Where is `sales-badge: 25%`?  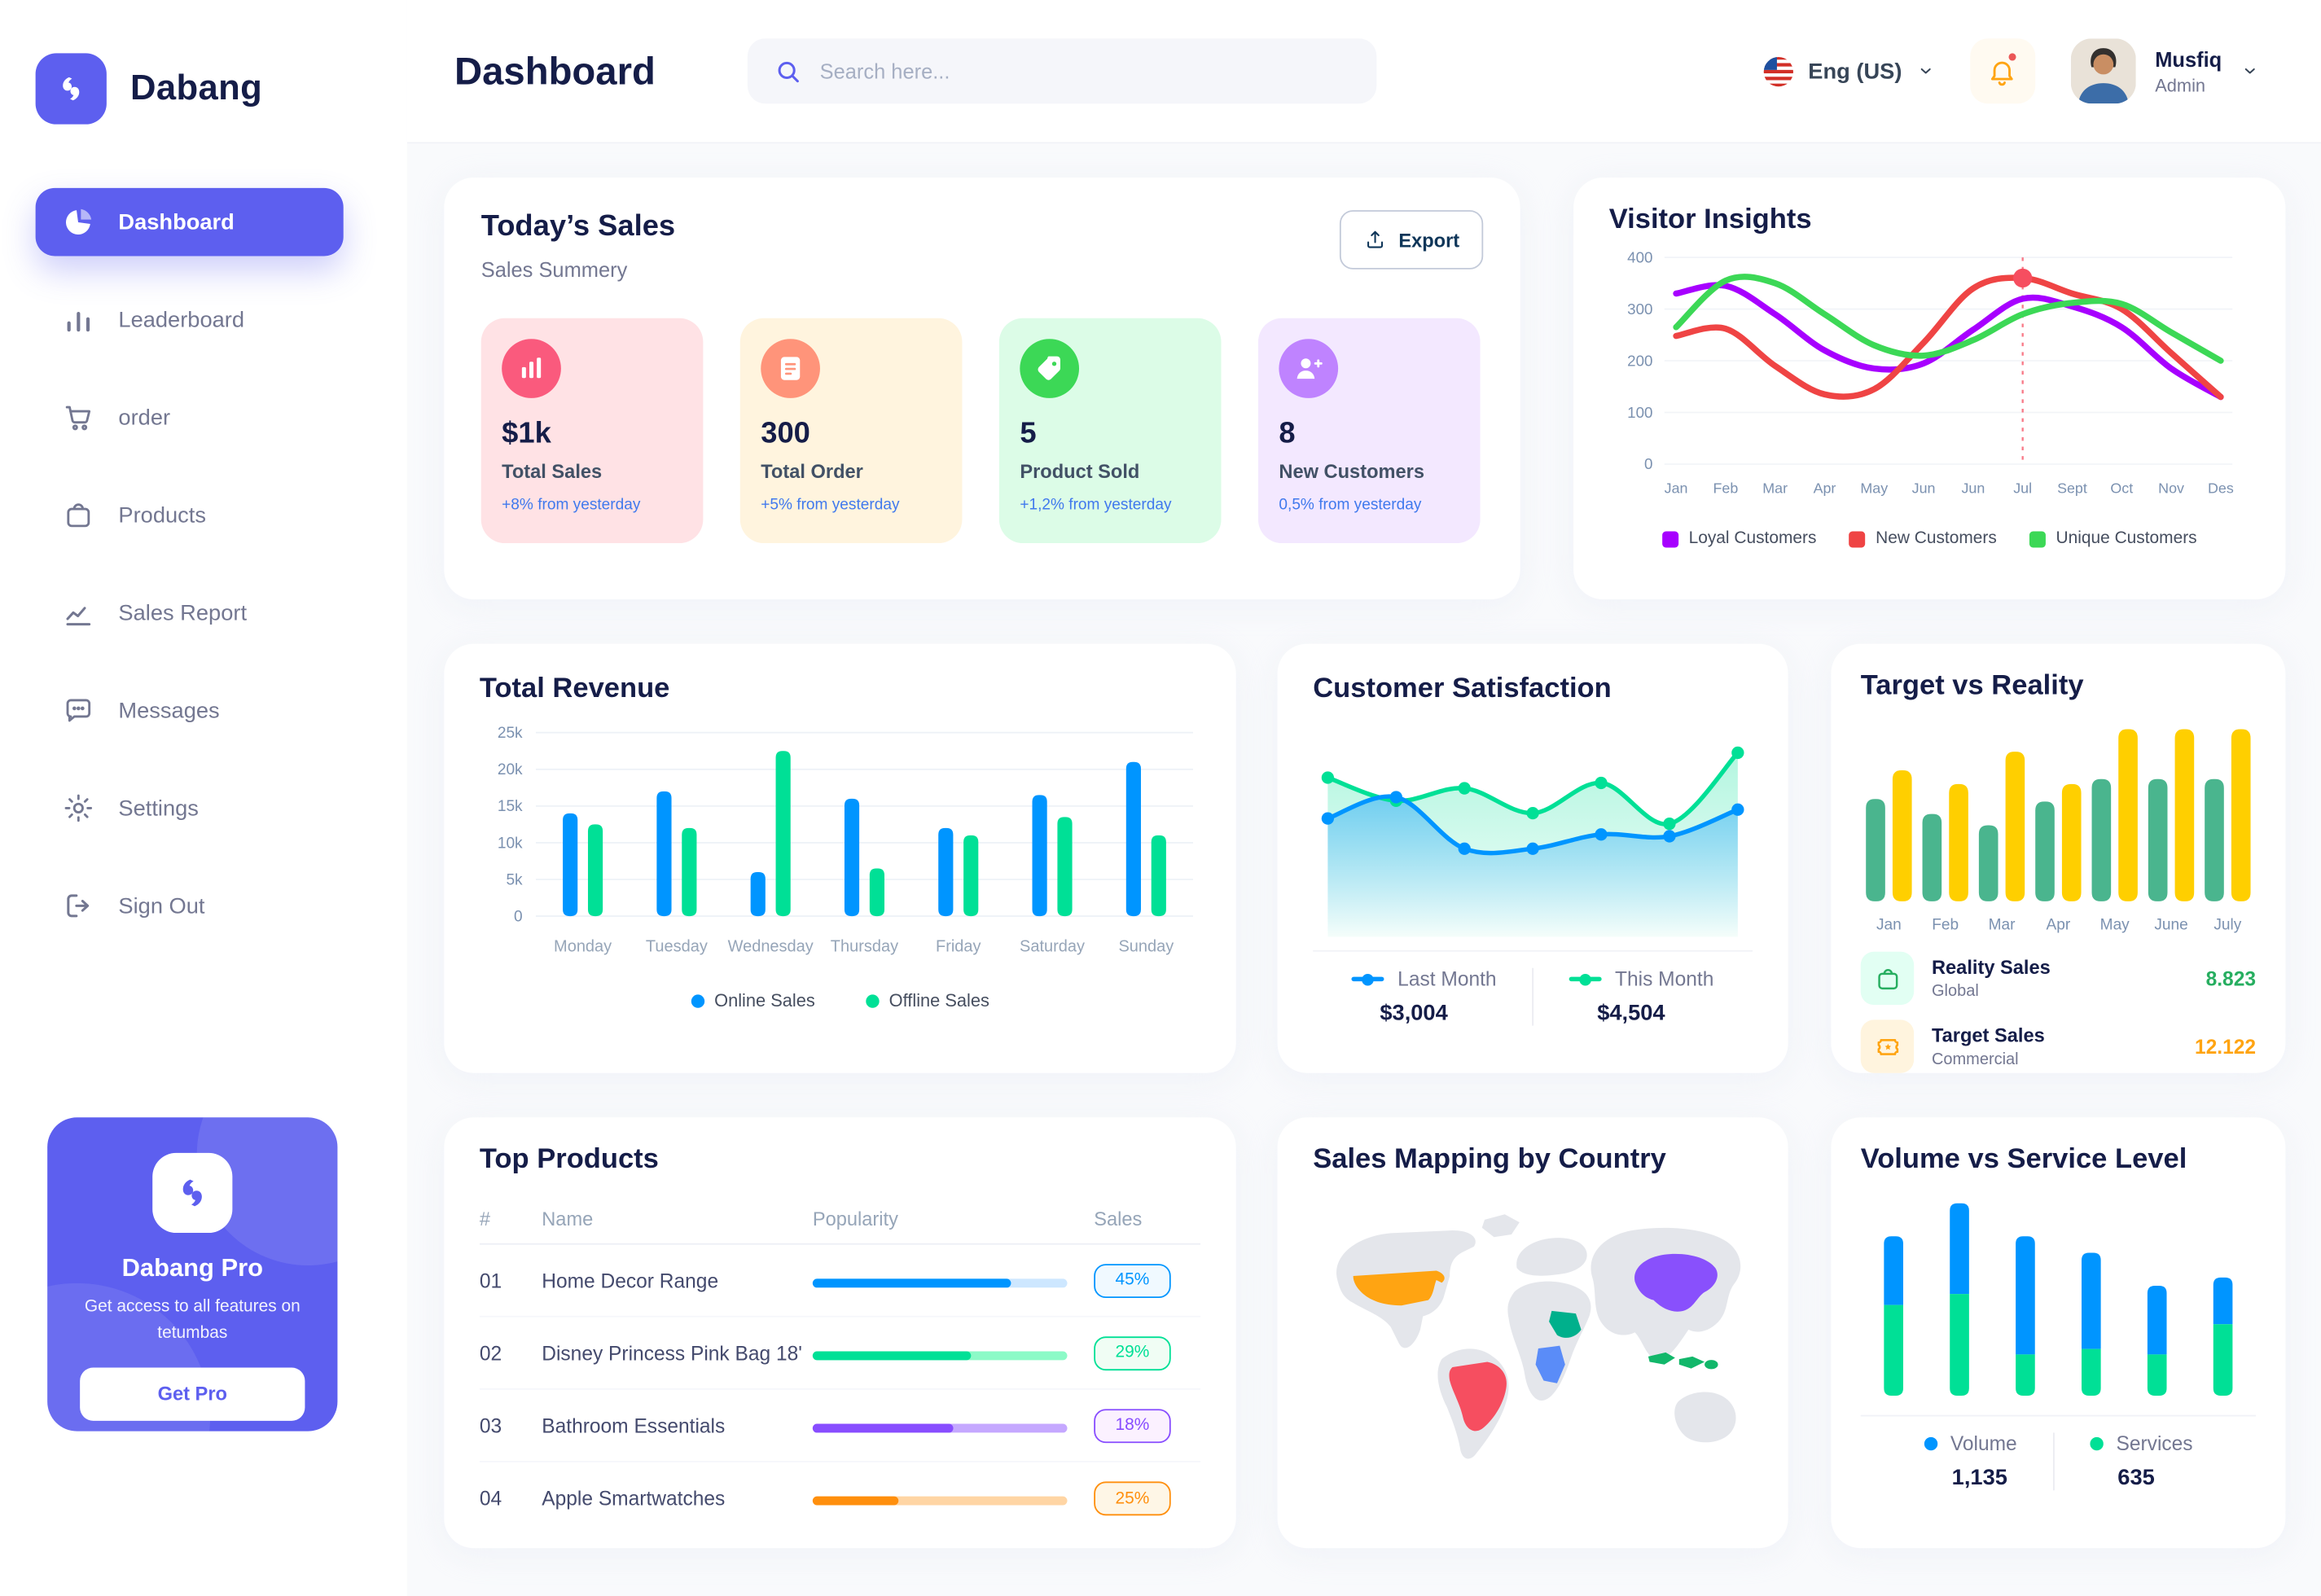 sales-badge: 25% is located at coordinates (1132, 1498).